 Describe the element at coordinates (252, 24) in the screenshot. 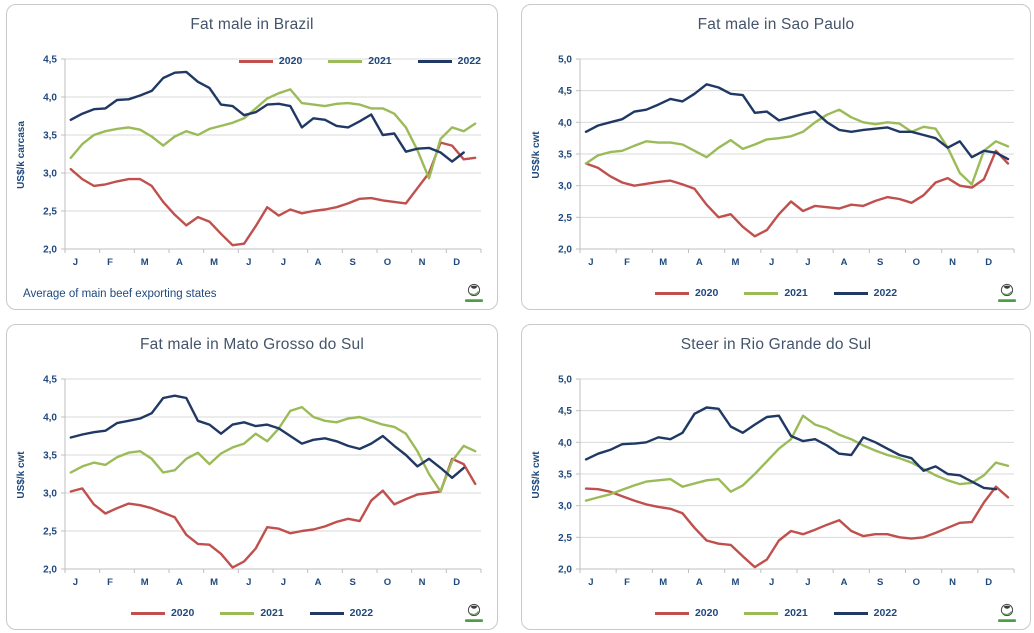

I see `chart-title: Fat male in Brazil` at that location.